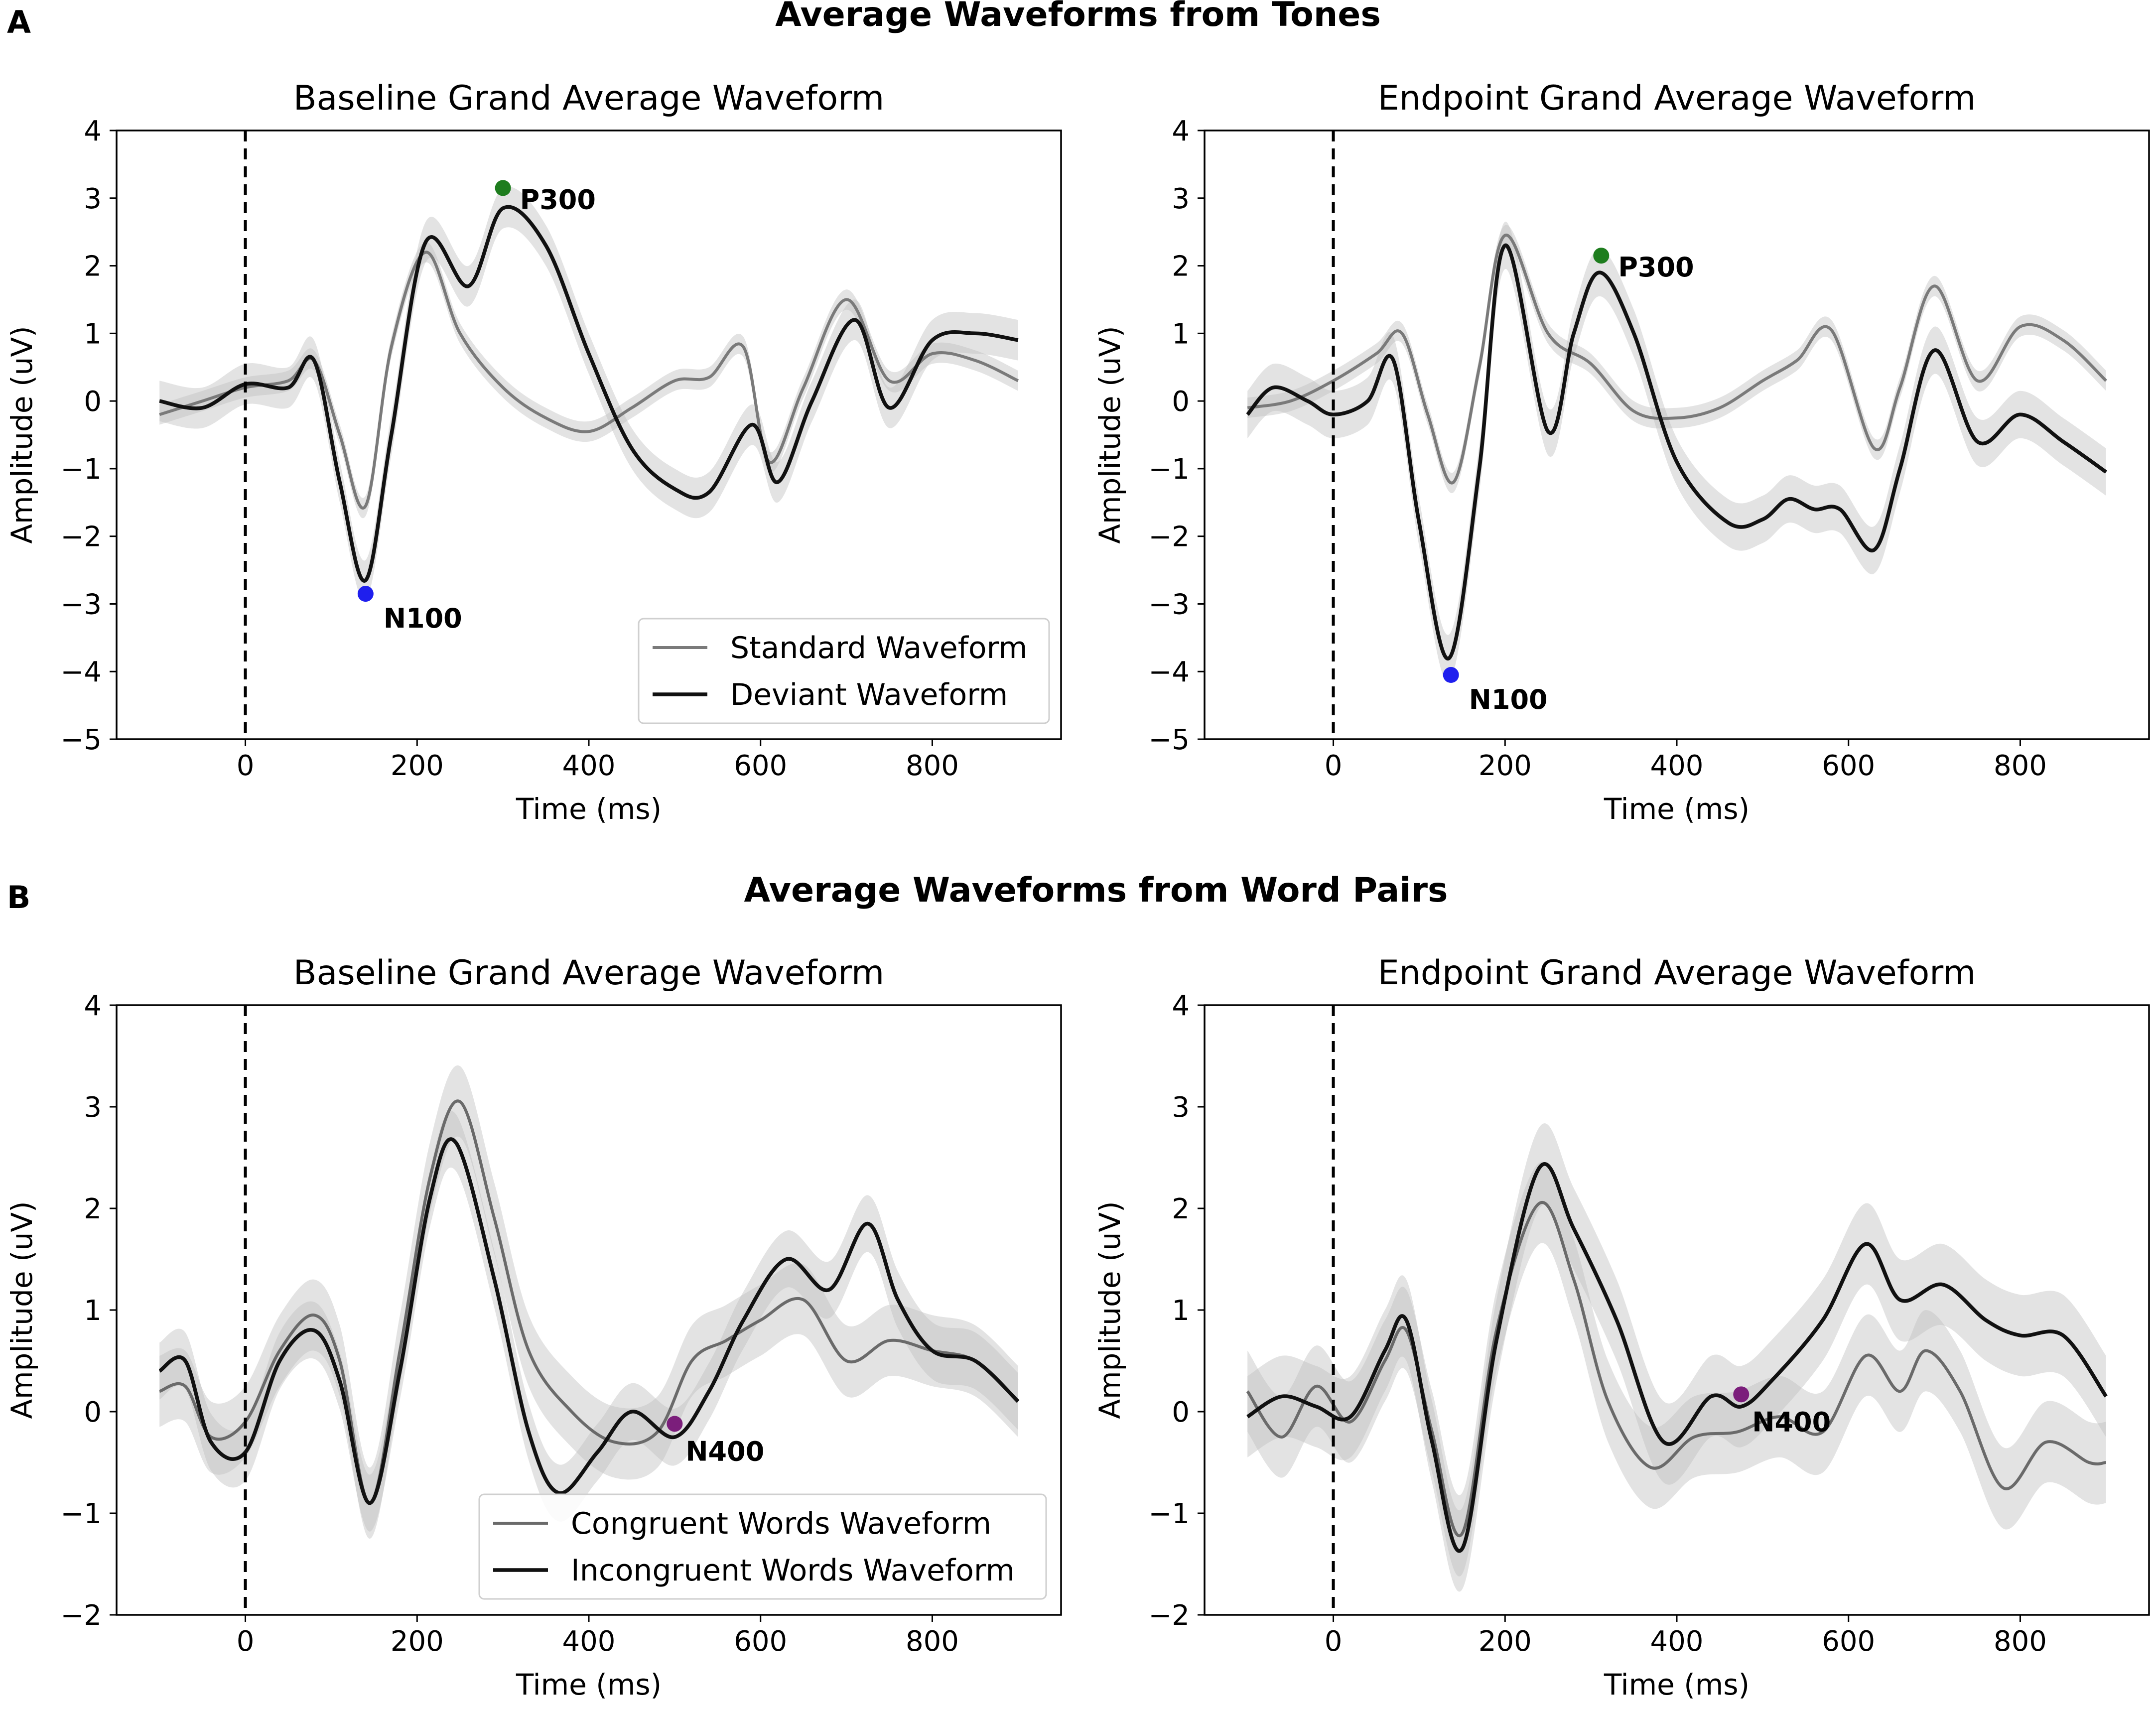 The image size is (2156, 1712). What do you see at coordinates (1078, 17) in the screenshot?
I see `panel-a-title: Average Waveforms from Tones` at bounding box center [1078, 17].